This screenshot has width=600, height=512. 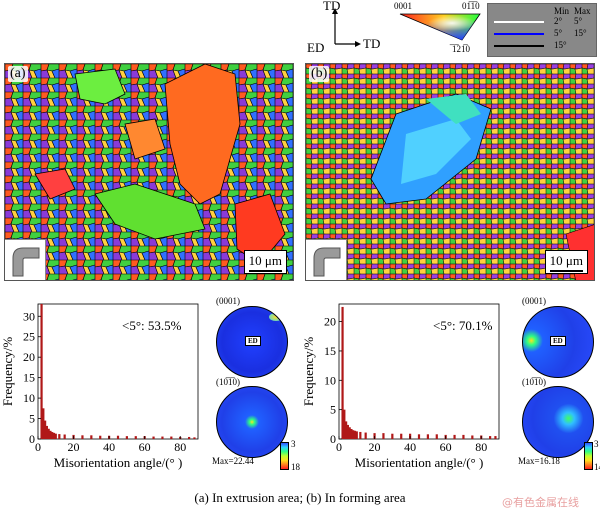 What do you see at coordinates (233, 461) in the screenshot?
I see `pf-a-max: Max=22.44` at bounding box center [233, 461].